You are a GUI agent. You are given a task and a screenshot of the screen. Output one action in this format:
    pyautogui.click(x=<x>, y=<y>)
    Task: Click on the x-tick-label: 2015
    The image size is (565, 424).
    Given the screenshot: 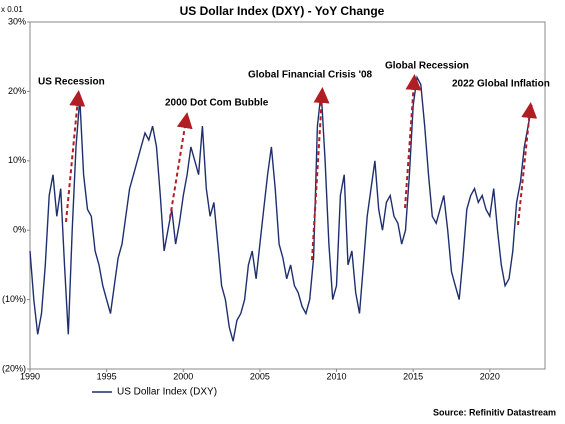 What is the action you would take?
    pyautogui.click(x=413, y=376)
    